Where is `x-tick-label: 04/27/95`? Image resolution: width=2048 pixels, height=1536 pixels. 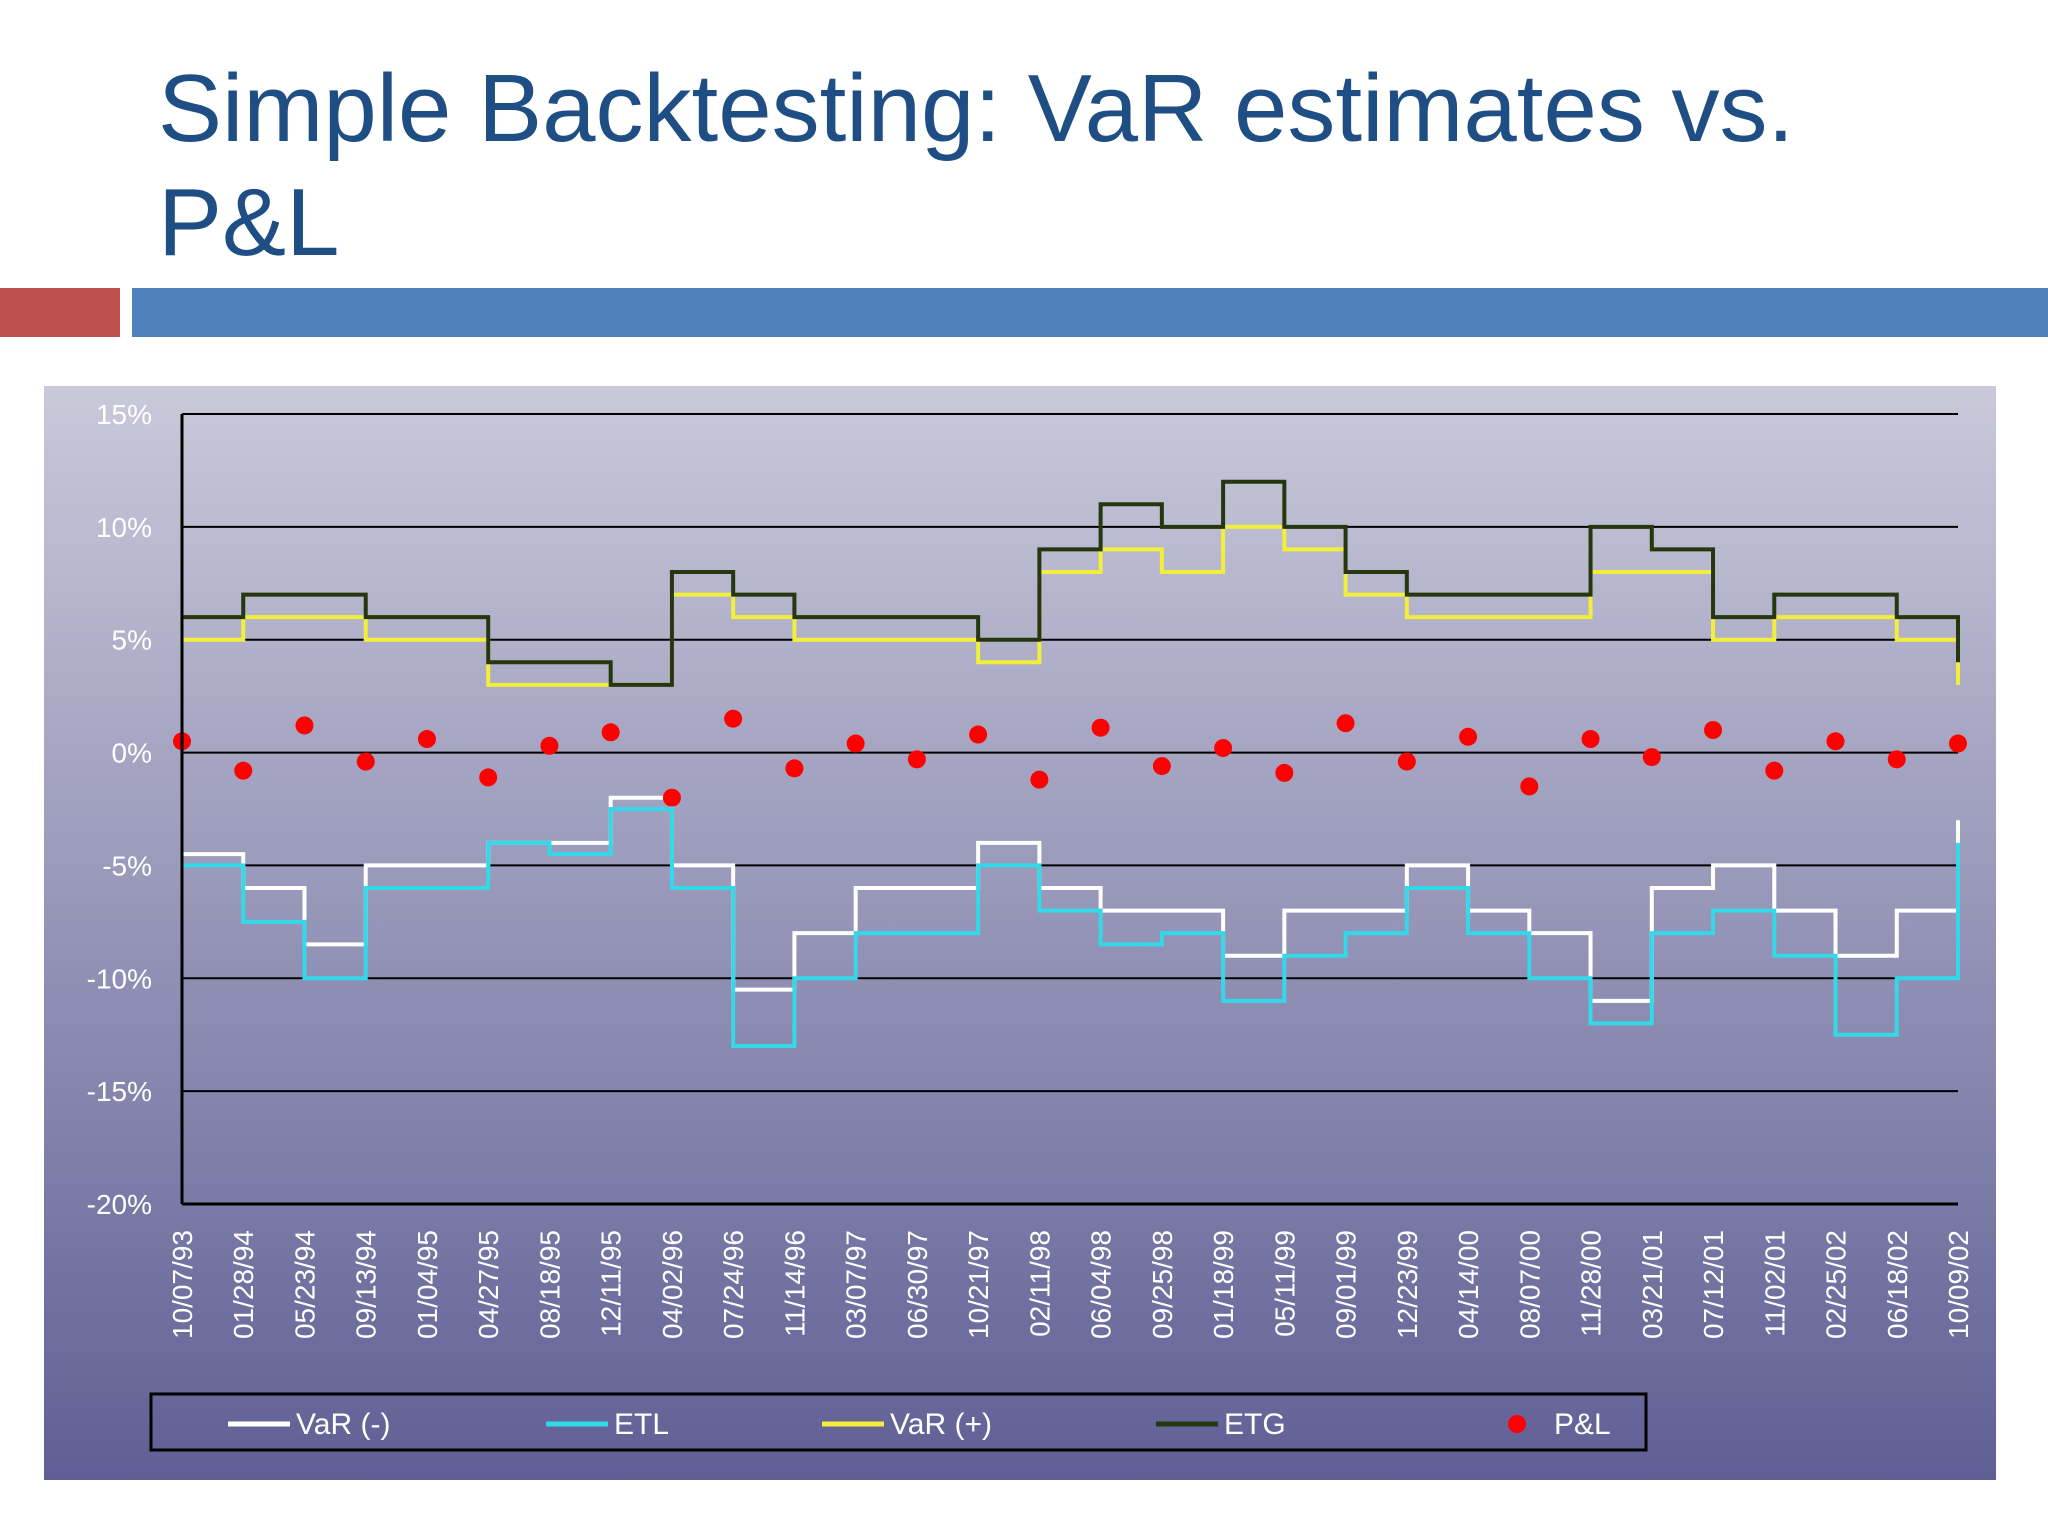
x-tick-label: 04/27/95 is located at coordinates (488, 1284).